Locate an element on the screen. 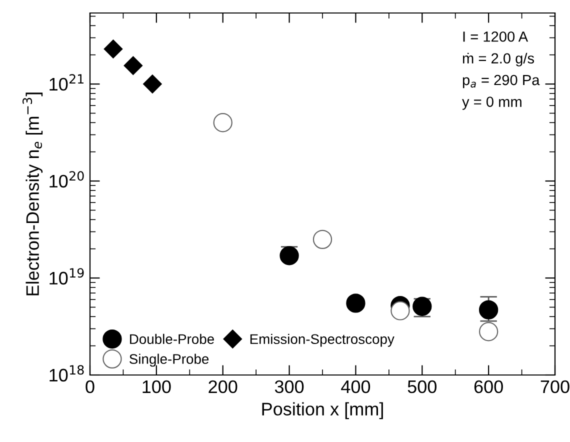 The image size is (570, 442). legend-label: Emission-Spectroscopy is located at coordinates (322, 340).